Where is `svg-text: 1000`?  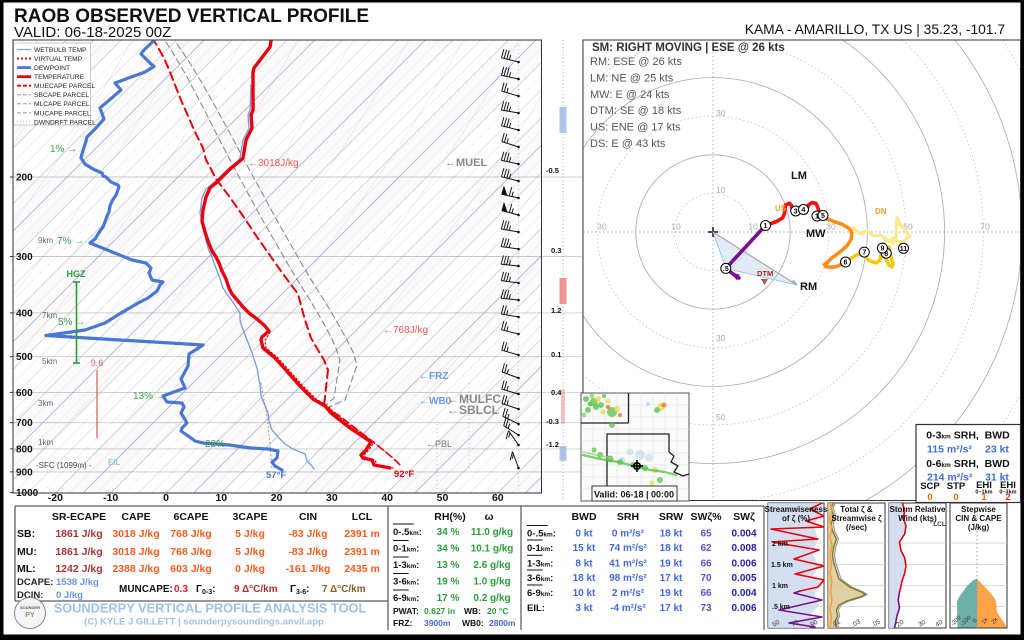
svg-text: 1000 is located at coordinates (27, 493).